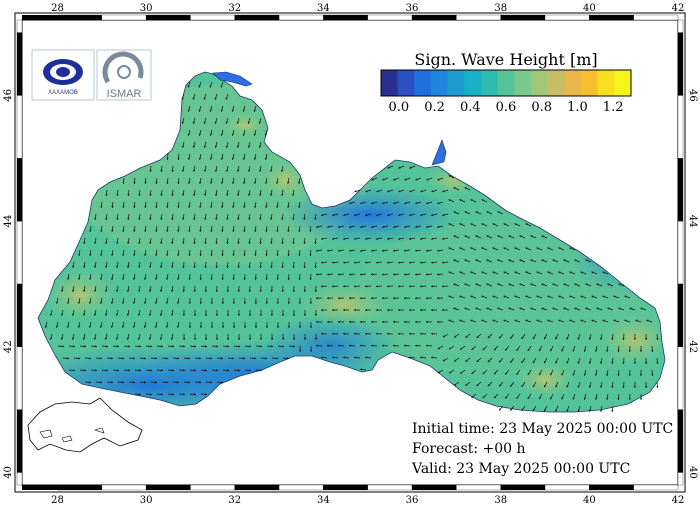 The image size is (700, 507). What do you see at coordinates (541, 107) in the screenshot?
I see `colorbar-tick: 0.8` at bounding box center [541, 107].